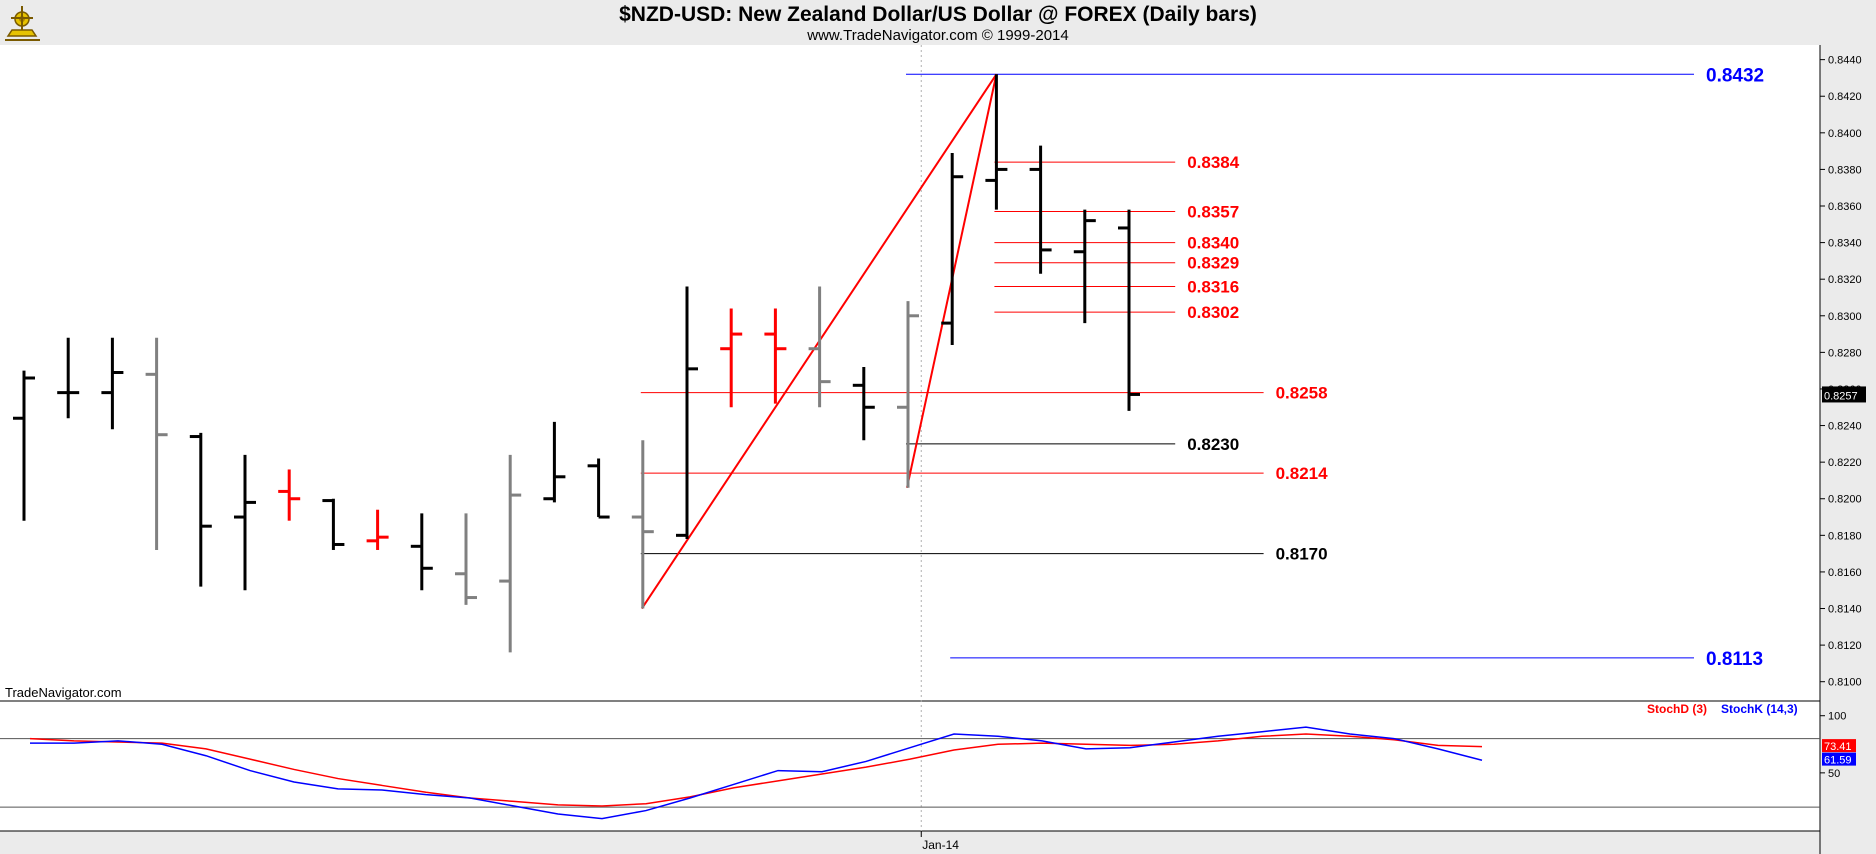 The height and width of the screenshot is (854, 1876). I want to click on watermark: TradeNavigator.com, so click(63, 692).